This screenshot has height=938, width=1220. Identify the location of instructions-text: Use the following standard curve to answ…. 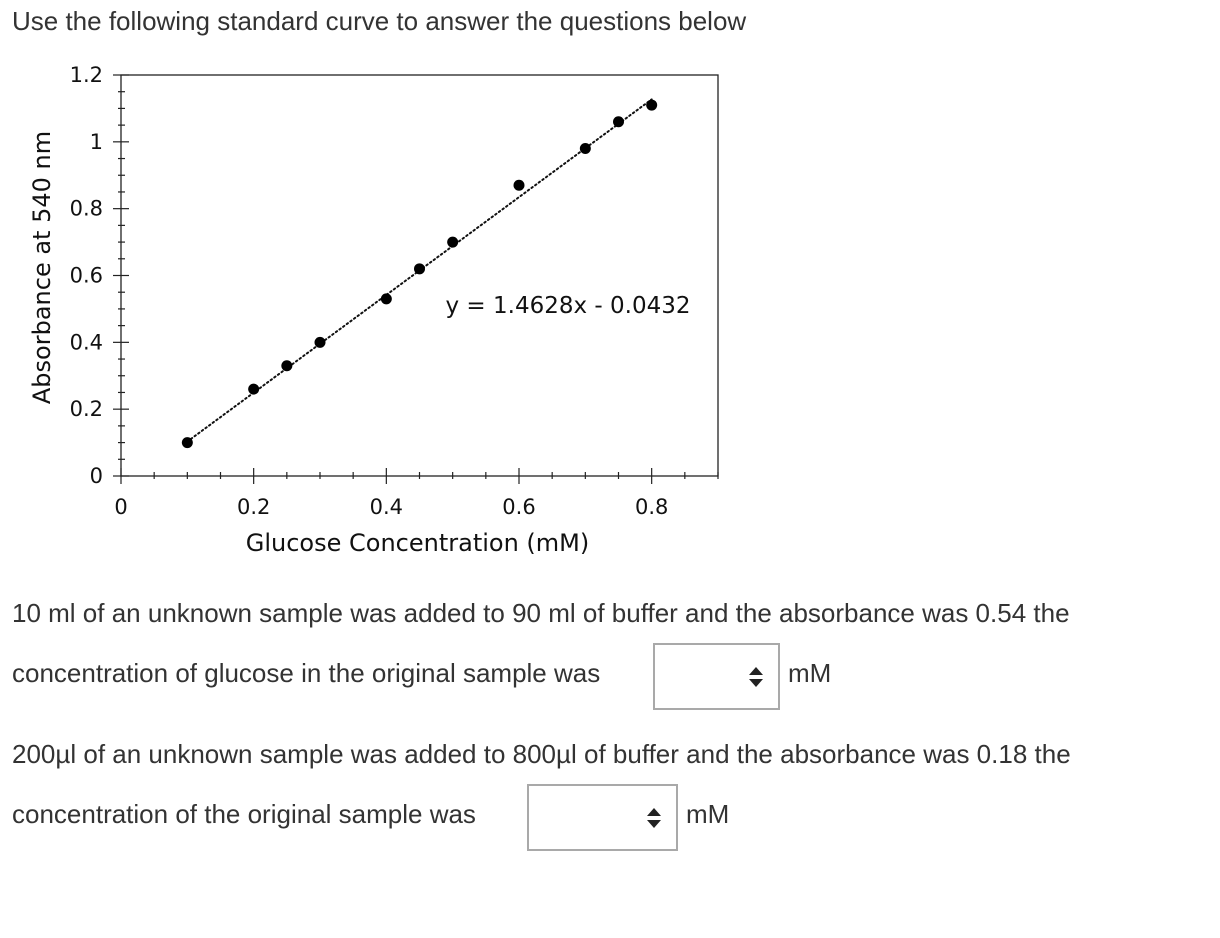
(379, 21).